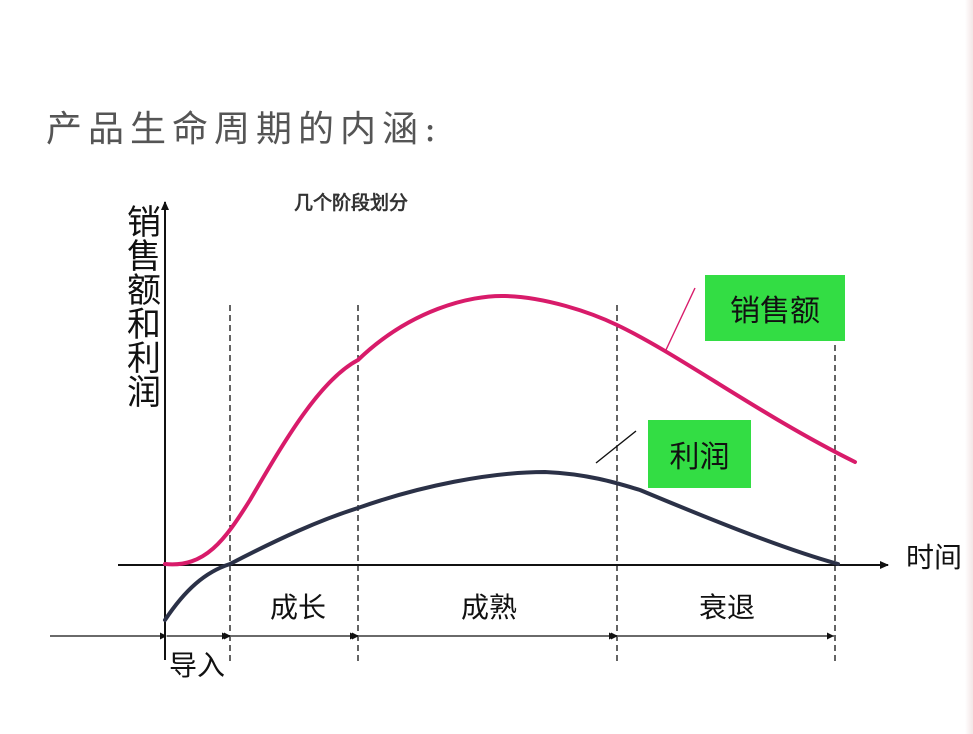  I want to click on diagram-subtitle: 几个阶段划分, so click(351, 203).